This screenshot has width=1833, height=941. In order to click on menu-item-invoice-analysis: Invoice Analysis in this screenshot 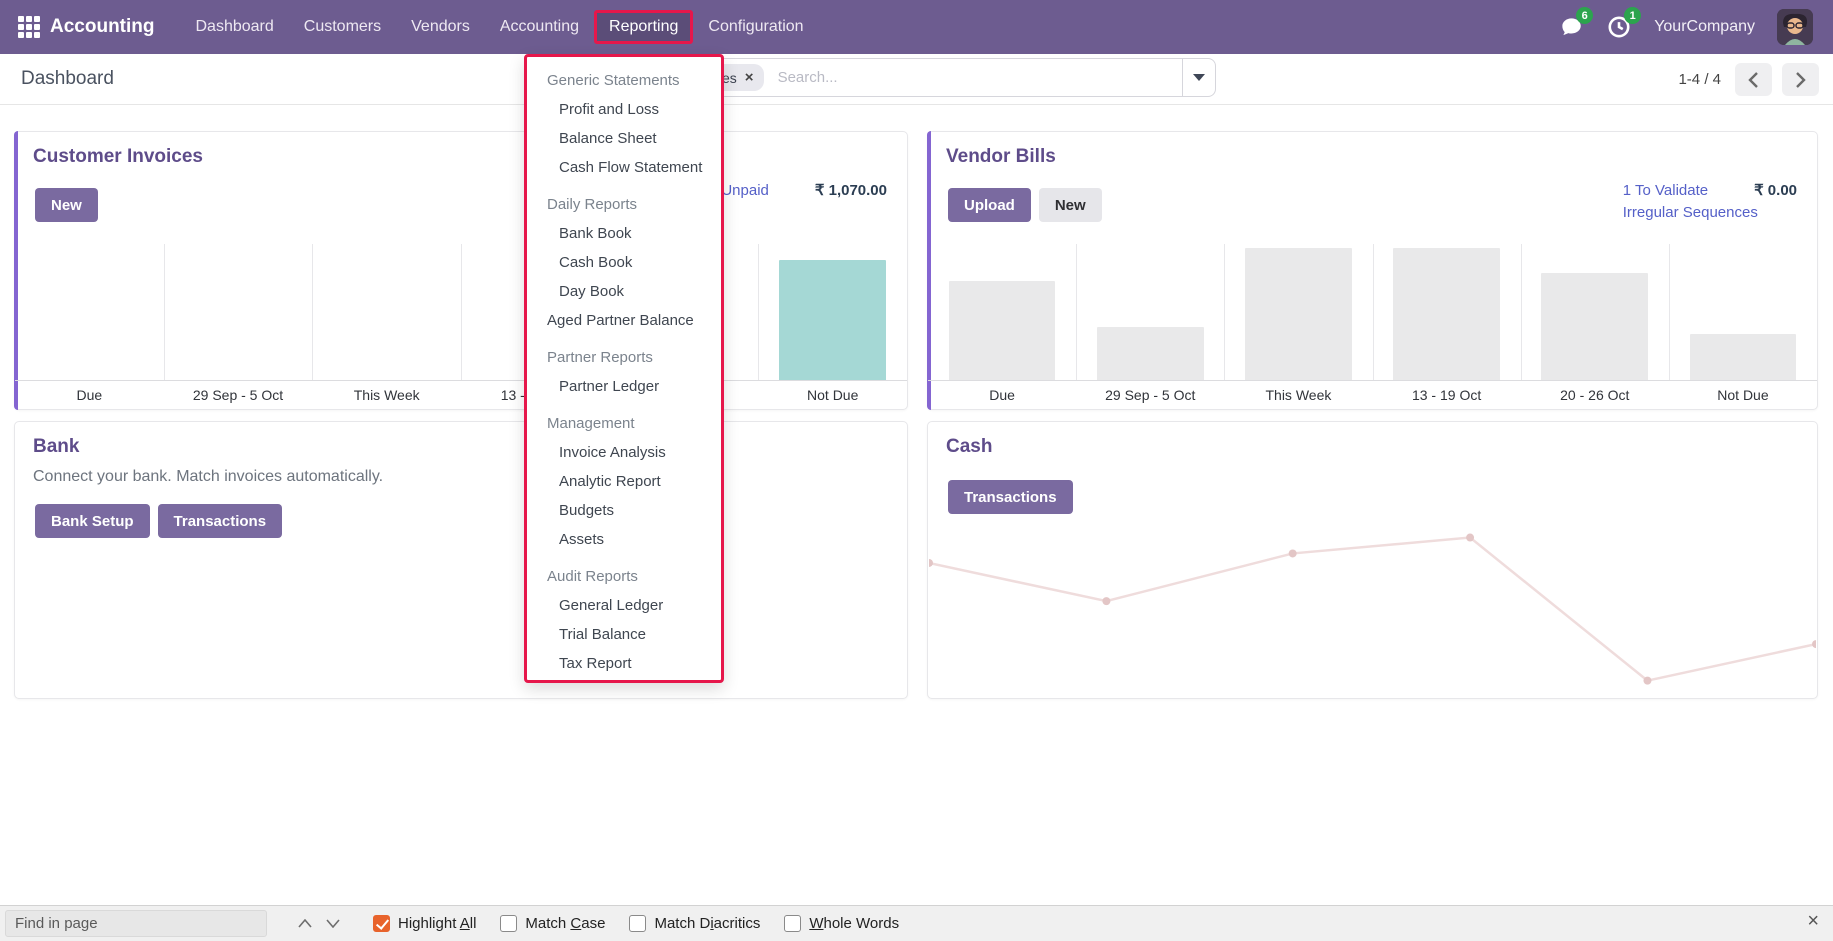, I will do `click(612, 452)`.